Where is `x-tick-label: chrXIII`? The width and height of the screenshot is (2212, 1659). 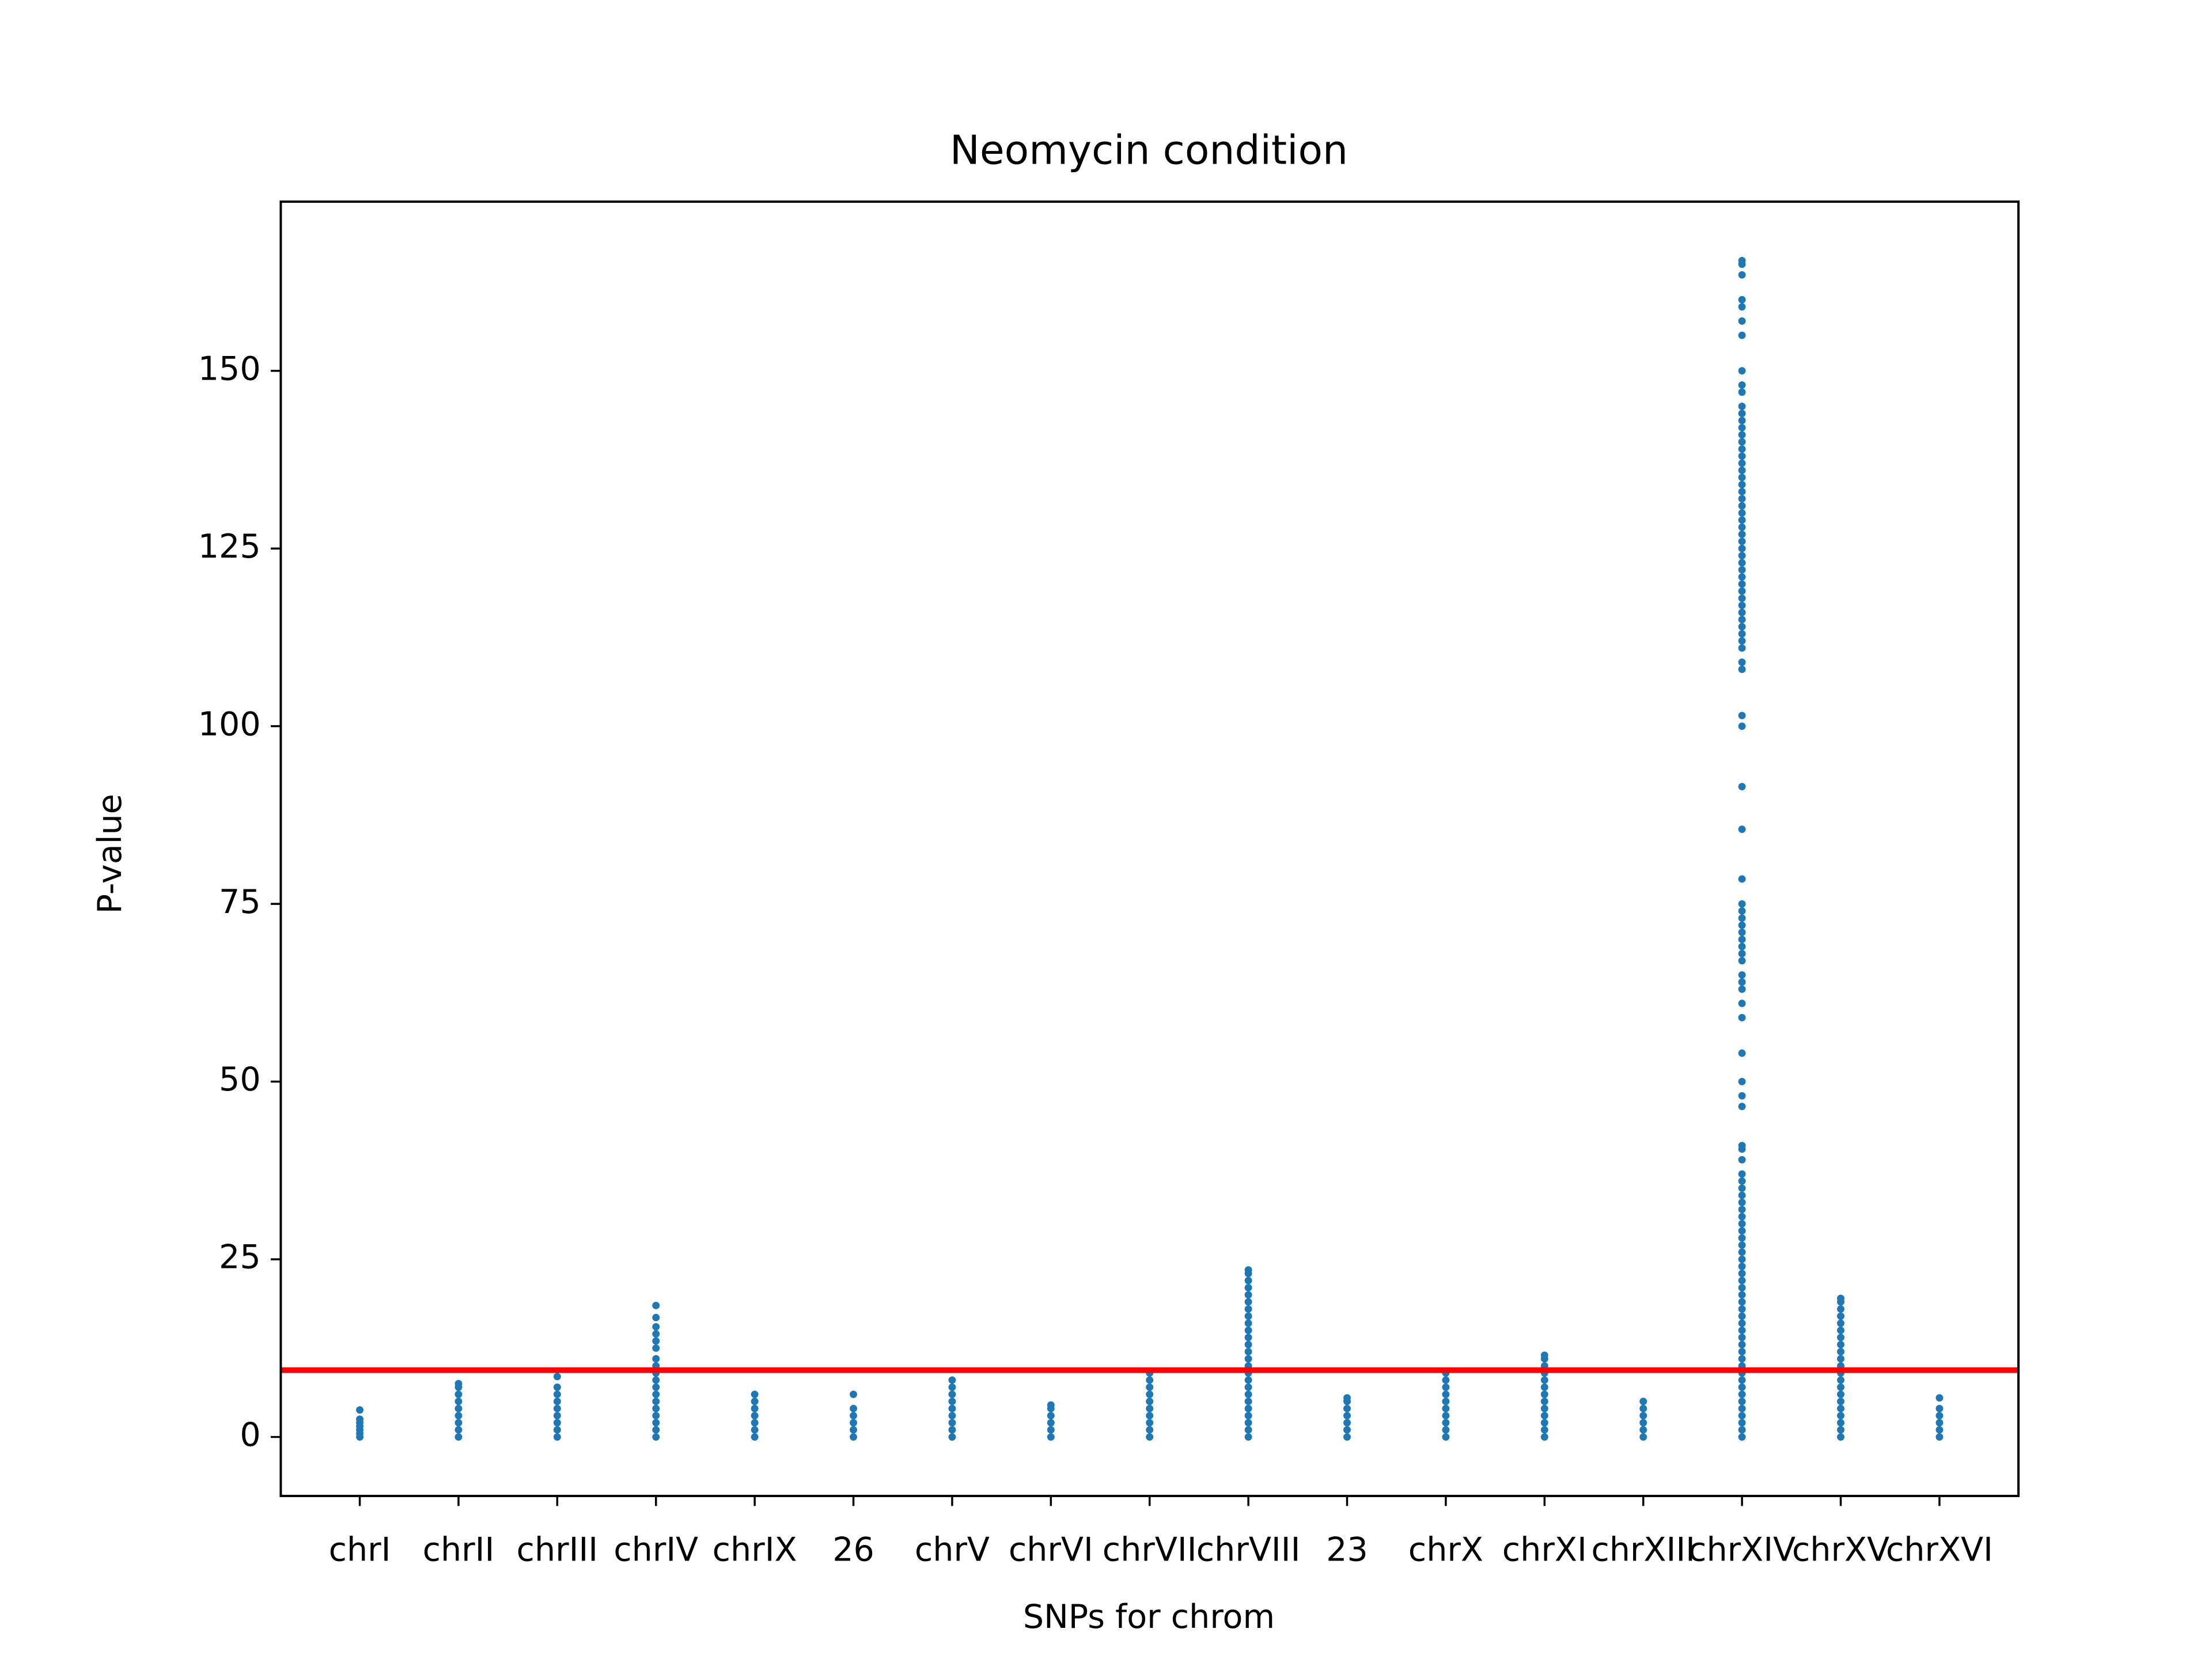 x-tick-label: chrXIII is located at coordinates (1643, 1550).